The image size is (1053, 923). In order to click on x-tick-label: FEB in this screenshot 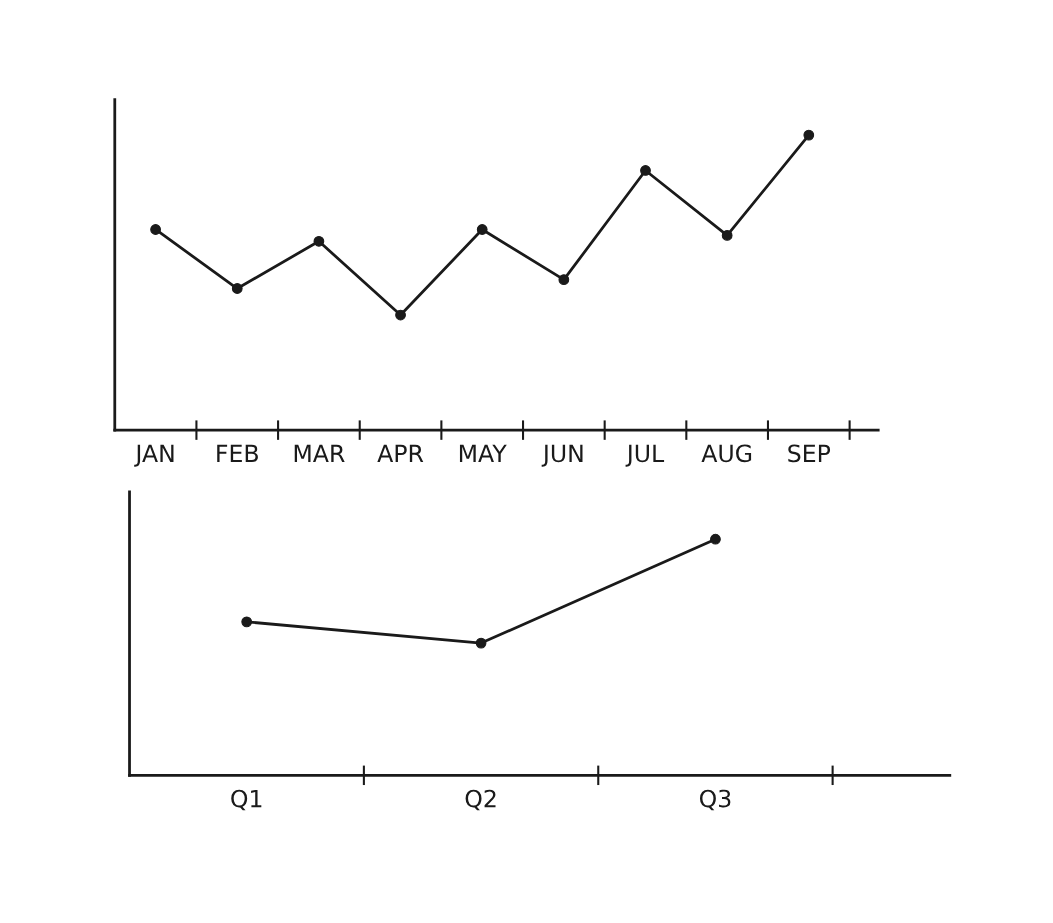, I will do `click(237, 453)`.